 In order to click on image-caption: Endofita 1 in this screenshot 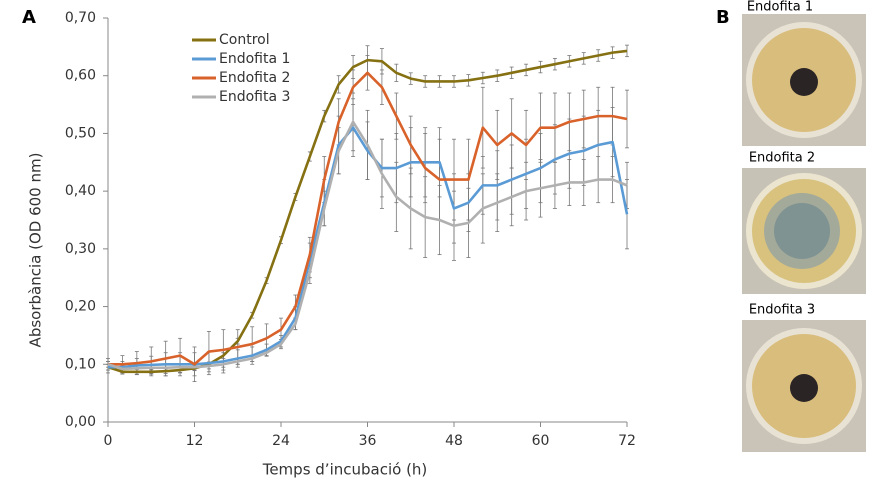, I will do `click(780, 7)`.